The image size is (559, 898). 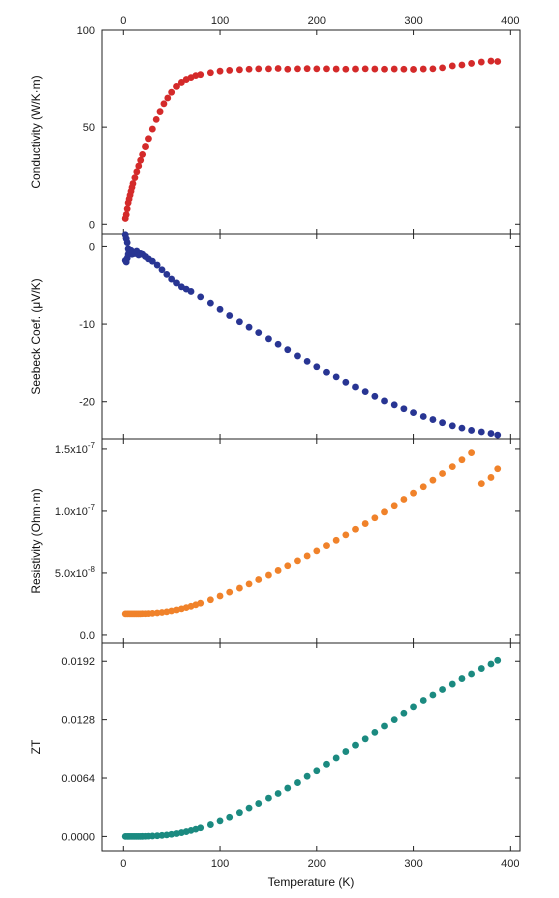 What do you see at coordinates (123, 864) in the screenshot?
I see `x-tick-label-bottom: 0` at bounding box center [123, 864].